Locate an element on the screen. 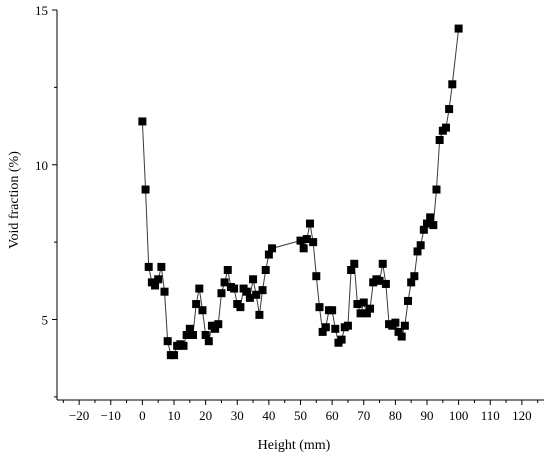 The height and width of the screenshot is (464, 550). x-tick-label: −10 is located at coordinates (111, 415).